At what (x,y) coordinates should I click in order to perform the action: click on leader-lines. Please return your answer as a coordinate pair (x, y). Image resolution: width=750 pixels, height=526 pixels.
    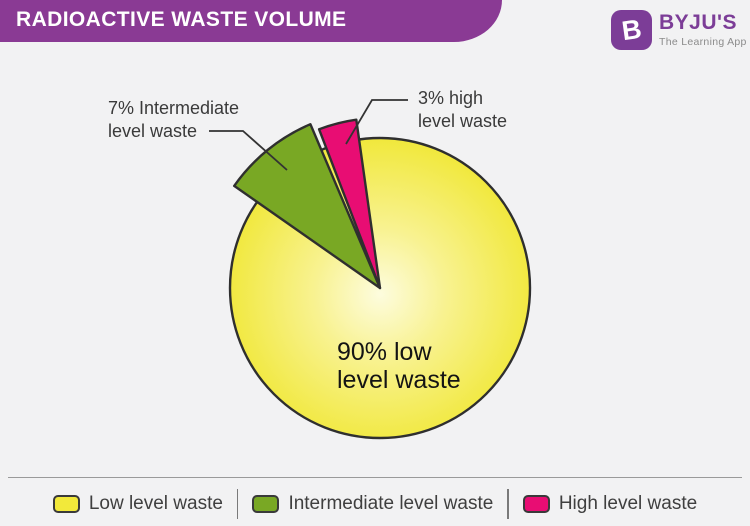
    Looking at the image, I should click on (308, 135).